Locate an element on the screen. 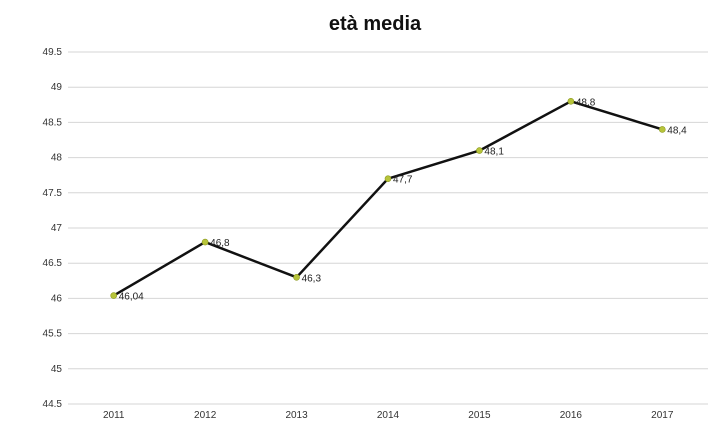 Image resolution: width=728 pixels, height=427 pixels. data-label: 48,4 is located at coordinates (677, 130).